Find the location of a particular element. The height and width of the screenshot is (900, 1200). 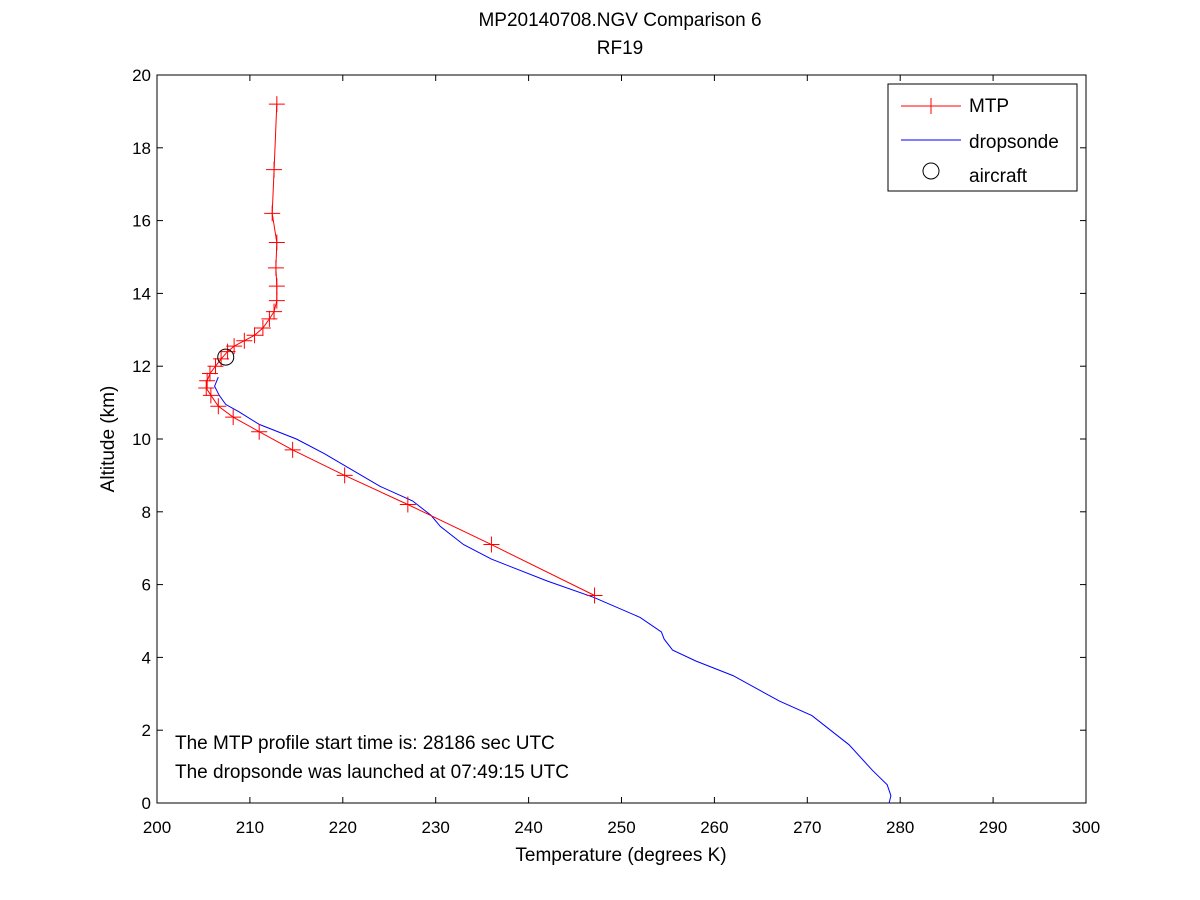

x-tick-label: 260 is located at coordinates (714, 827).